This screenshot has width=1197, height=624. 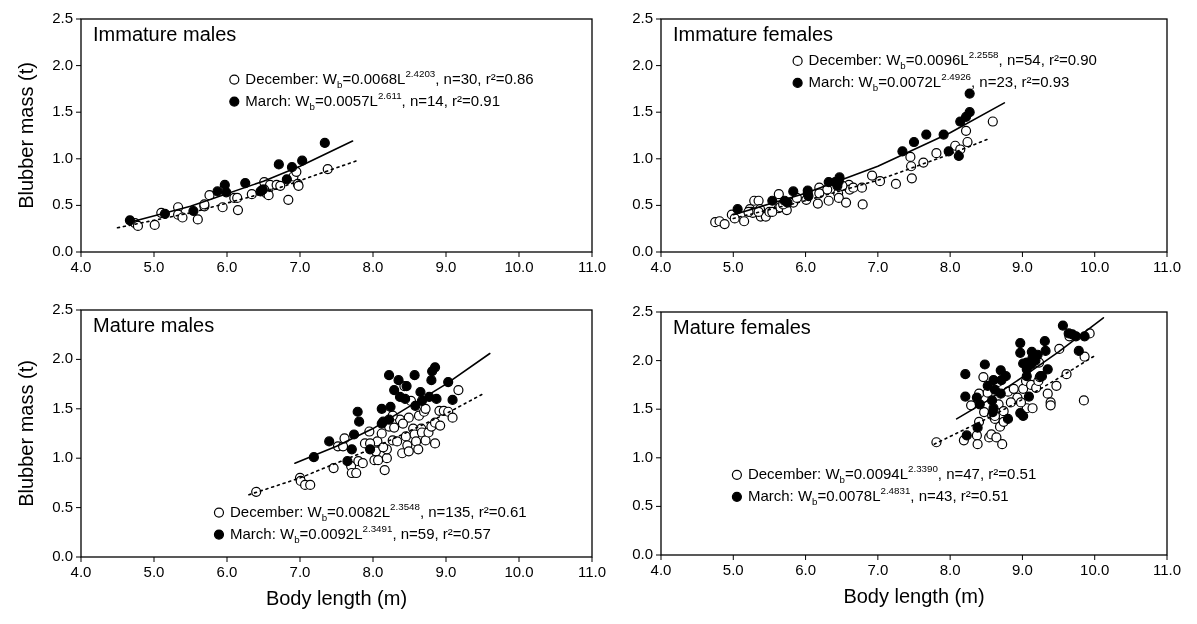 What do you see at coordinates (952, 60) in the screenshot?
I see `legend-label: December: W$_{b}$=0.0096L$^{2.2558}$, n=54, r²=0.90` at bounding box center [952, 60].